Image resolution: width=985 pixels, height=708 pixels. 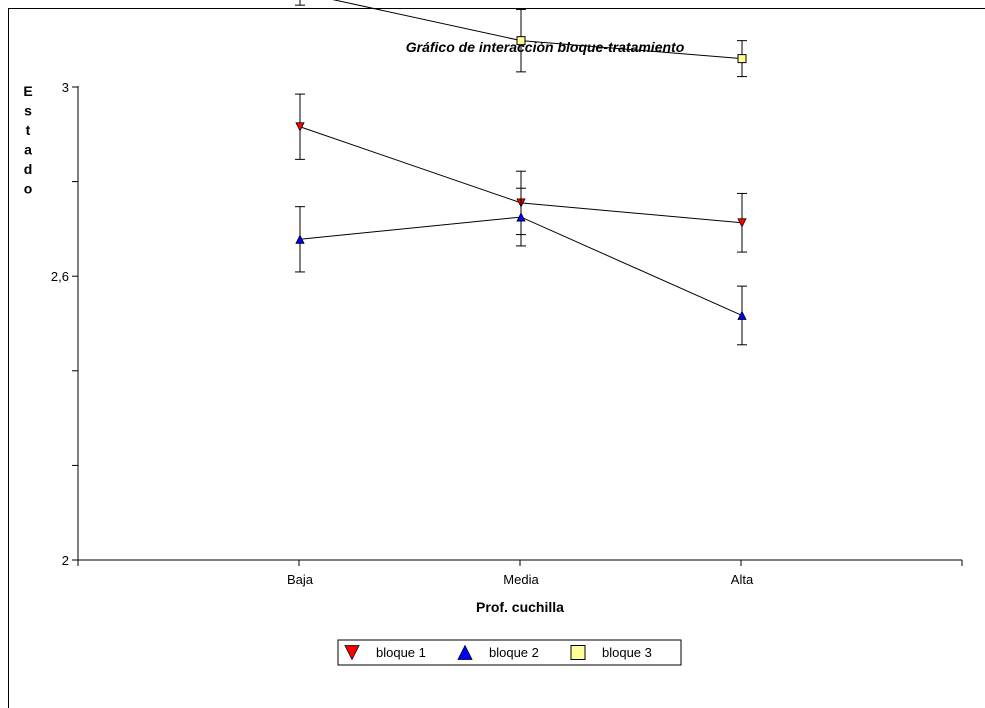 What do you see at coordinates (521, 579) in the screenshot?
I see `x-tick-label: Media` at bounding box center [521, 579].